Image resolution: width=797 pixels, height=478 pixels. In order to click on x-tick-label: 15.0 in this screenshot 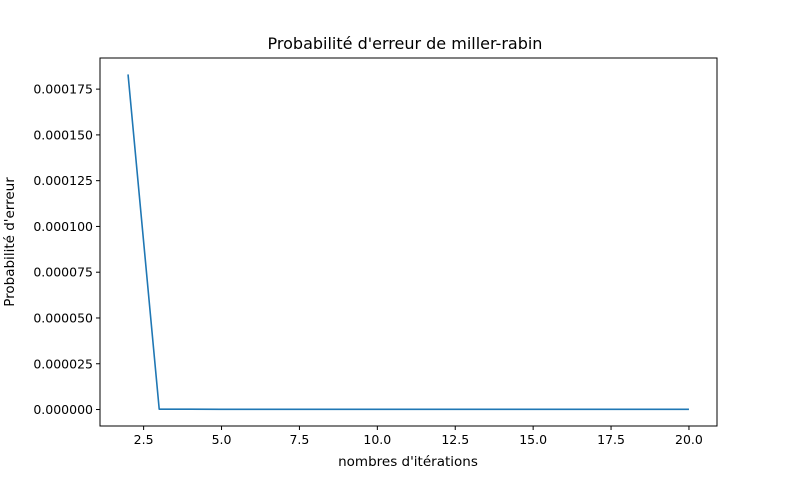, I will do `click(533, 439)`.